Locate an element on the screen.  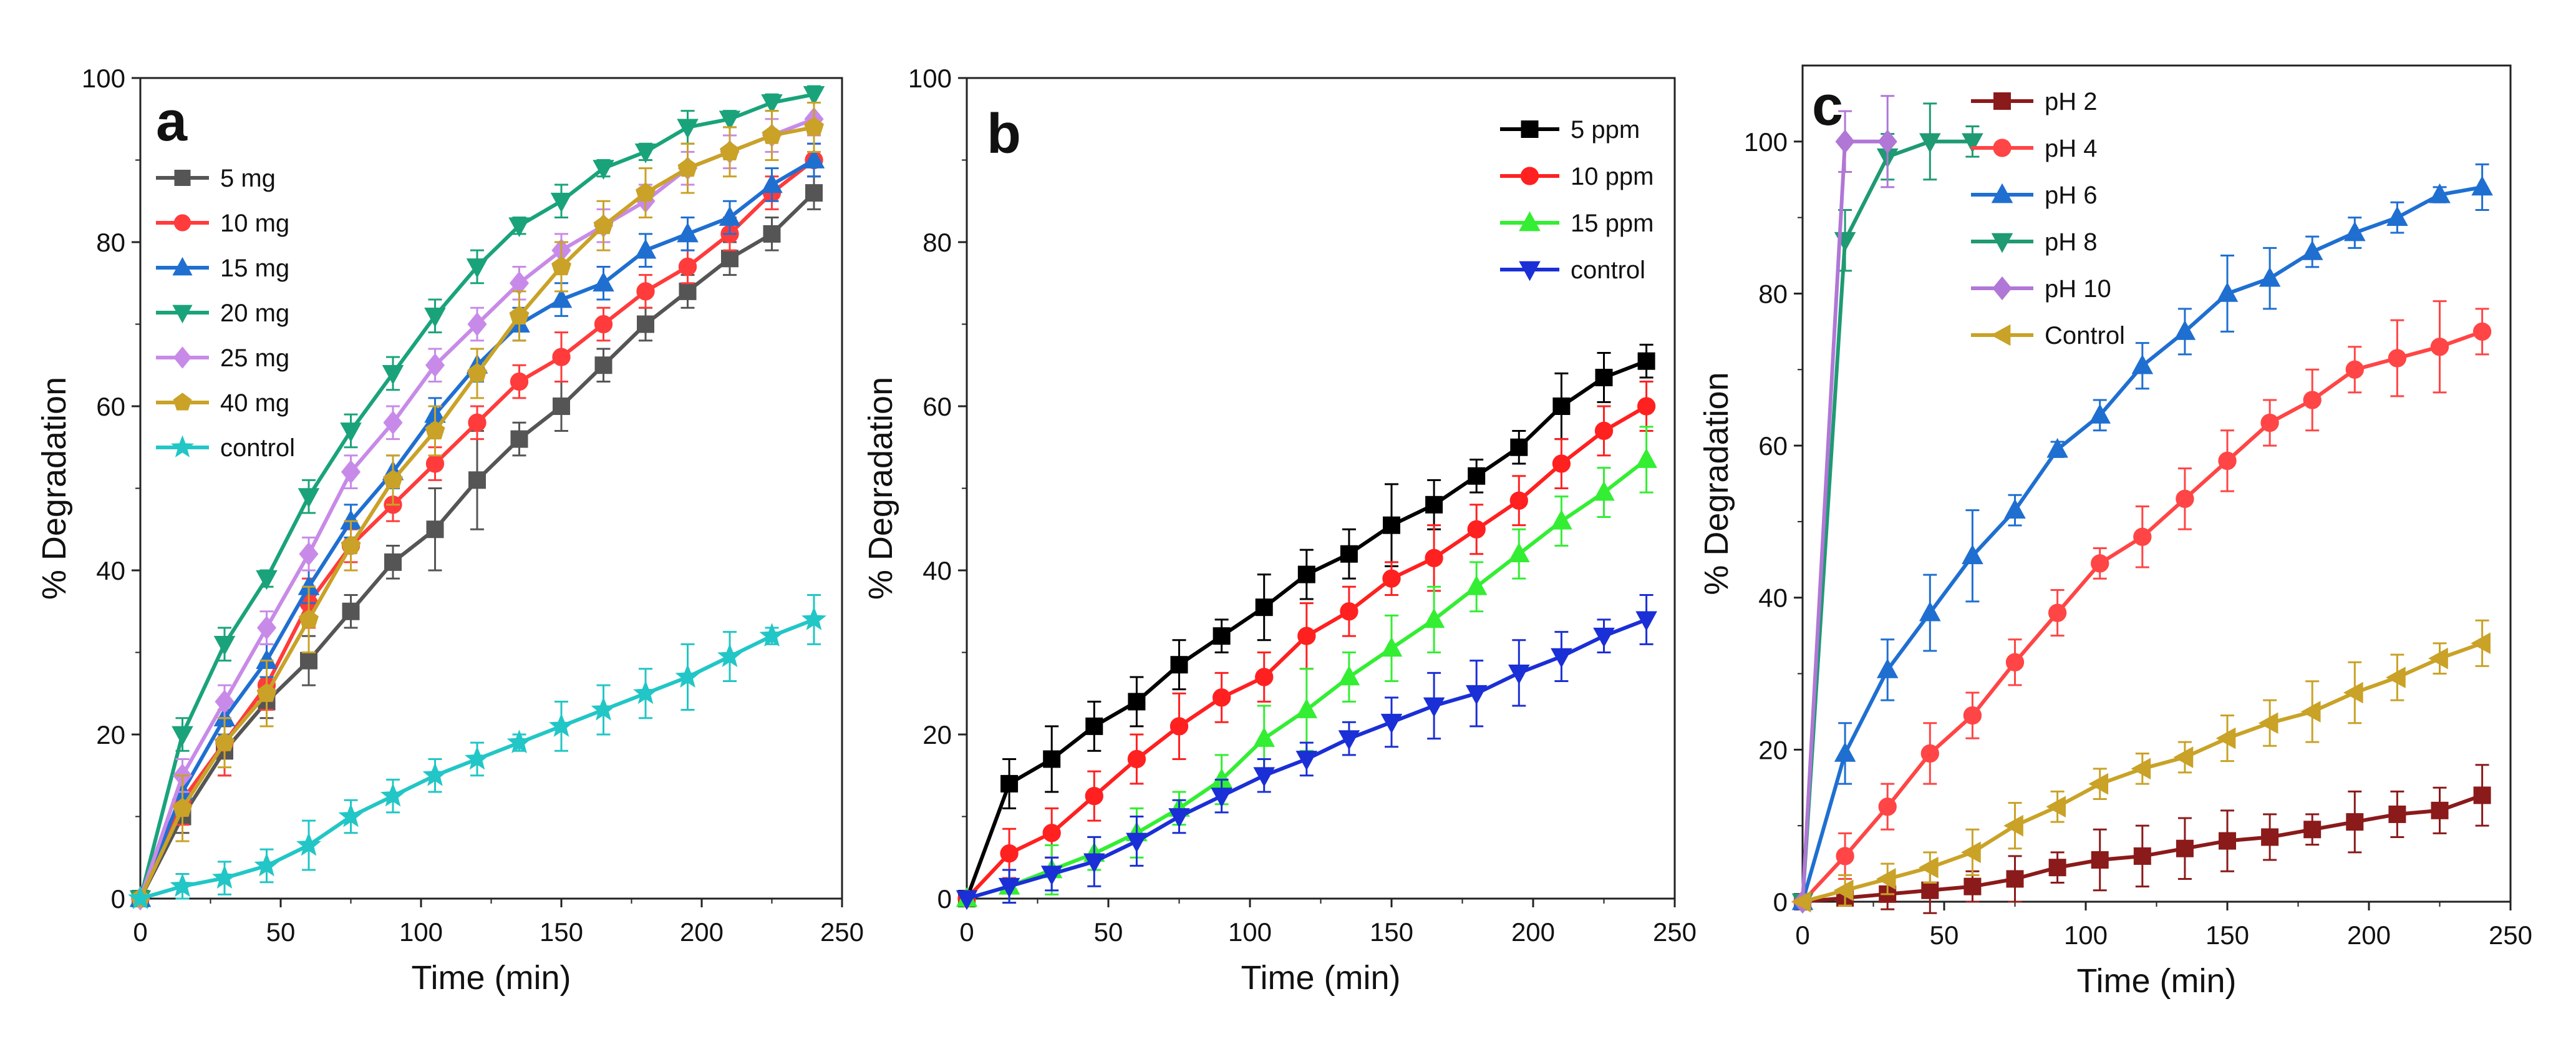
legend-item-ph-2: pH 2 is located at coordinates (2034, 101).